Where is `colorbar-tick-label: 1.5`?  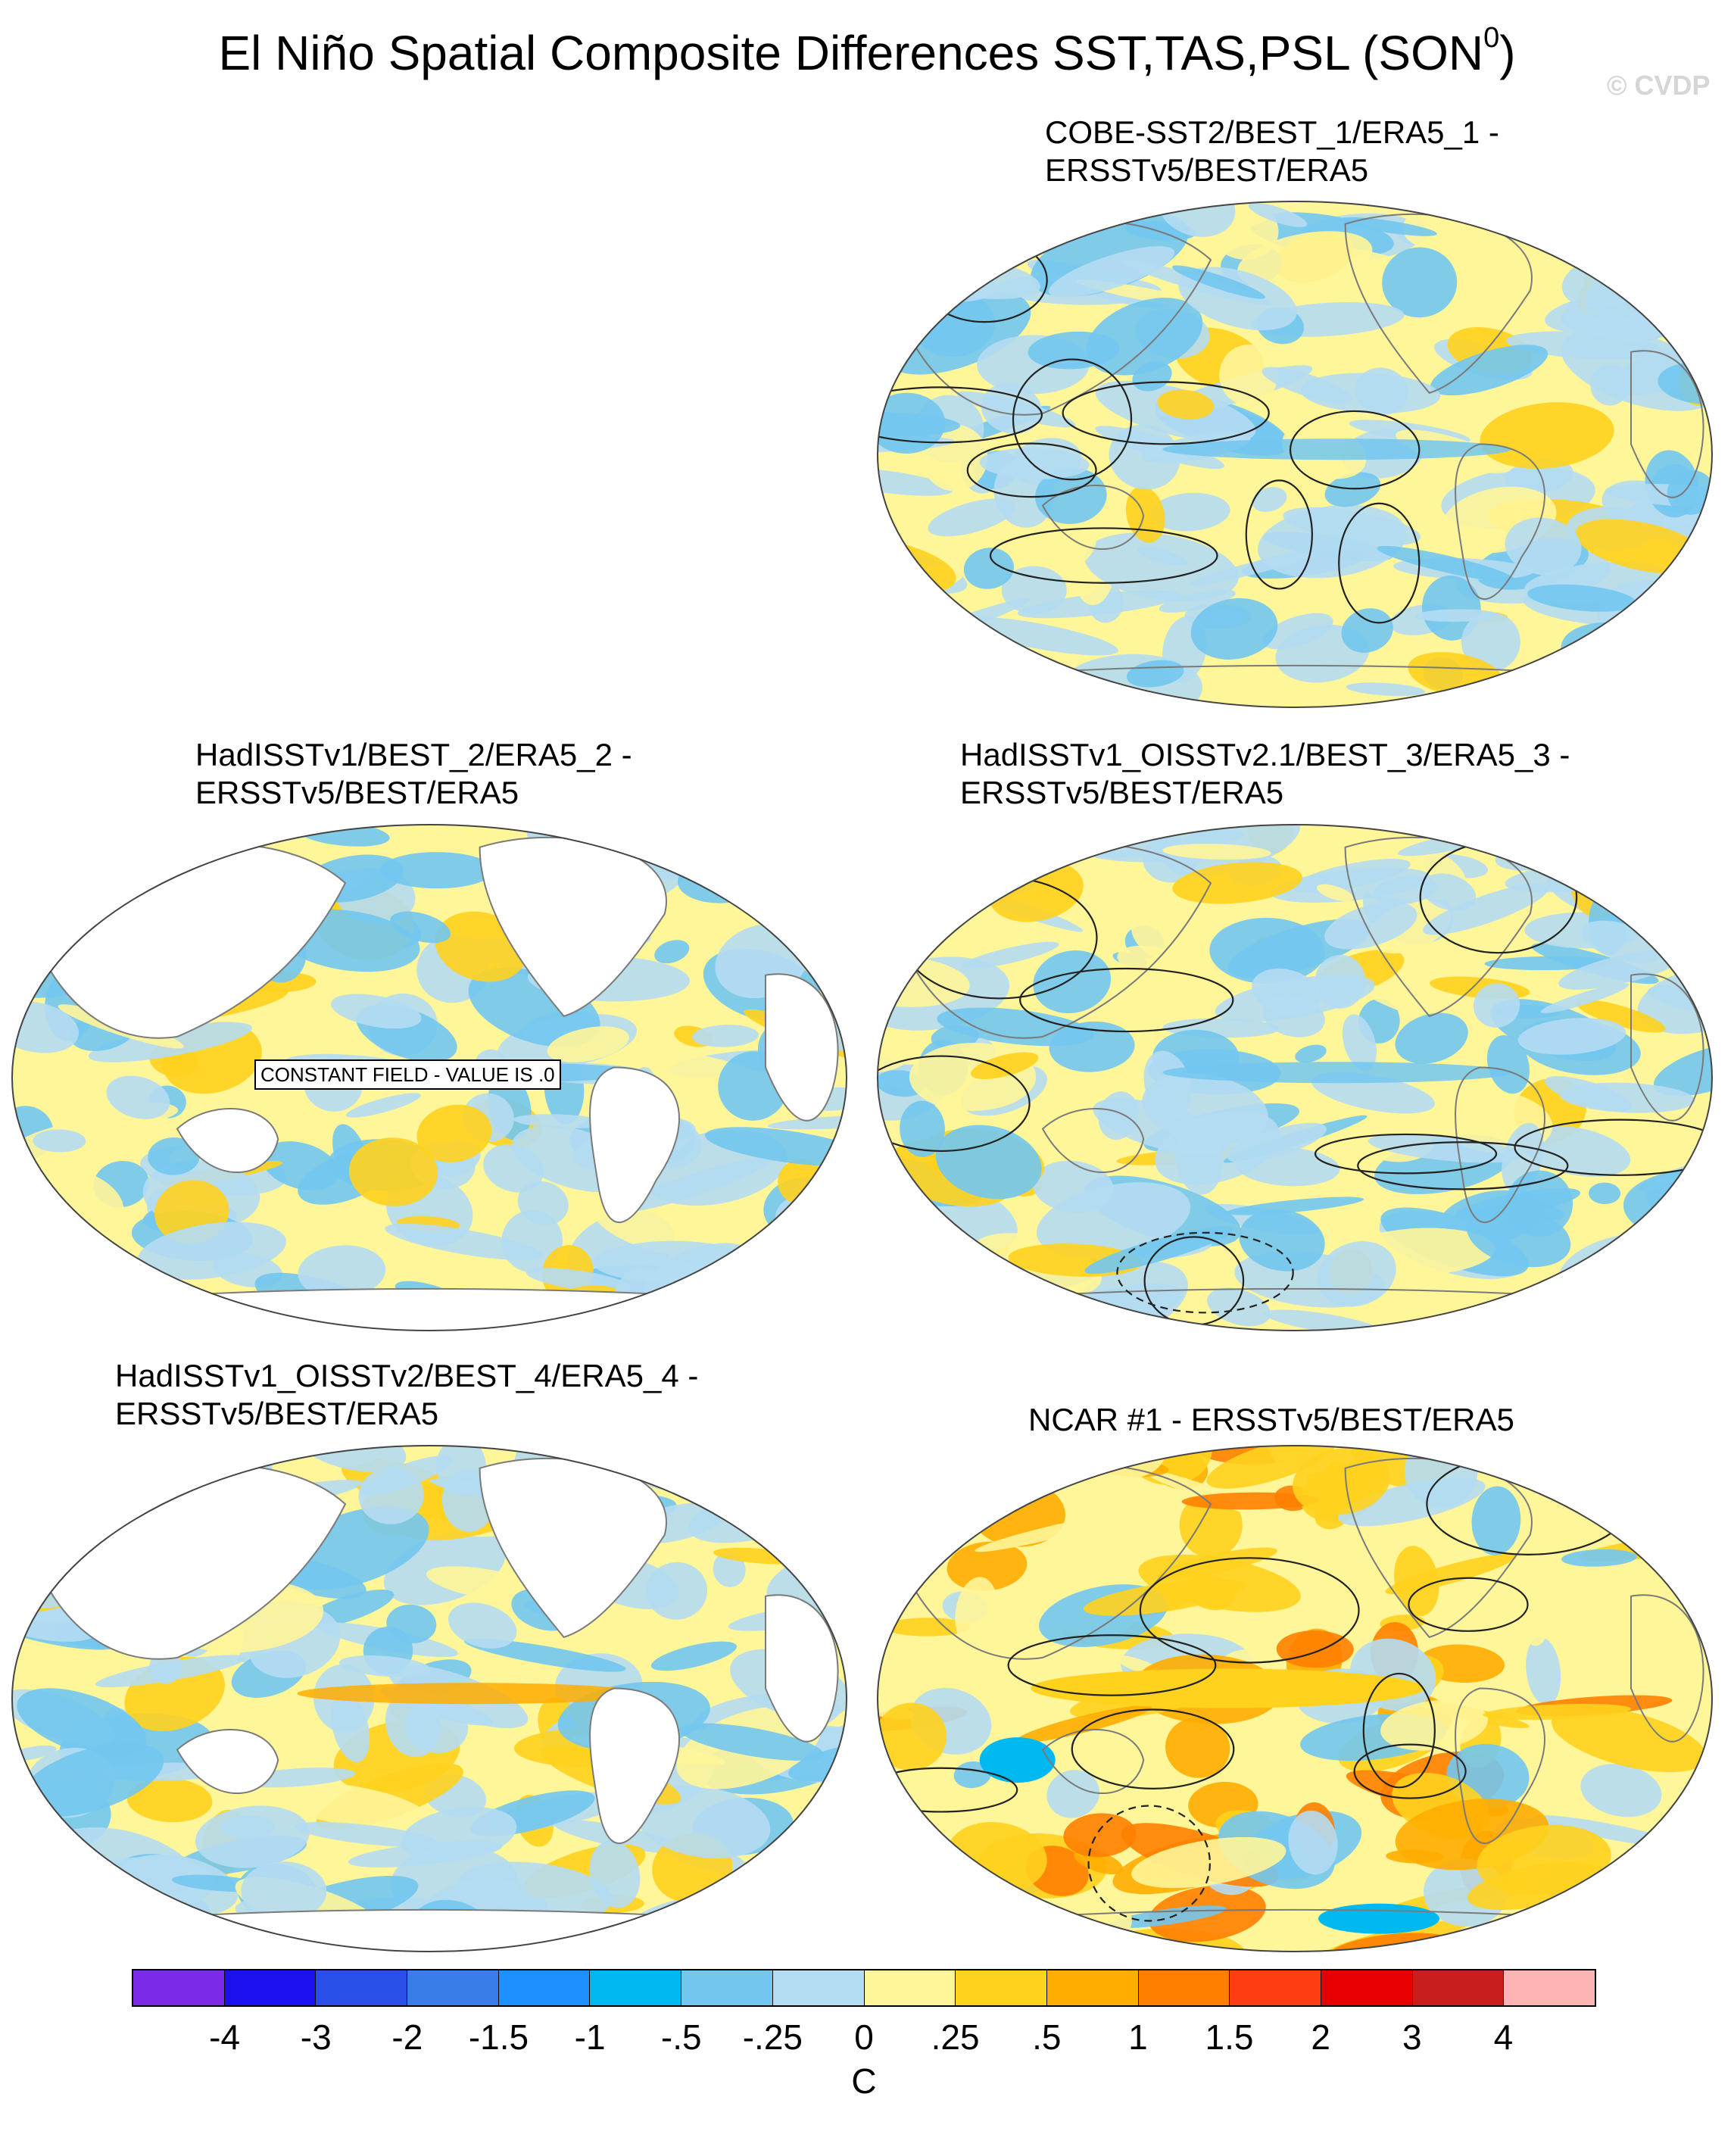 colorbar-tick-label: 1.5 is located at coordinates (1230, 2037).